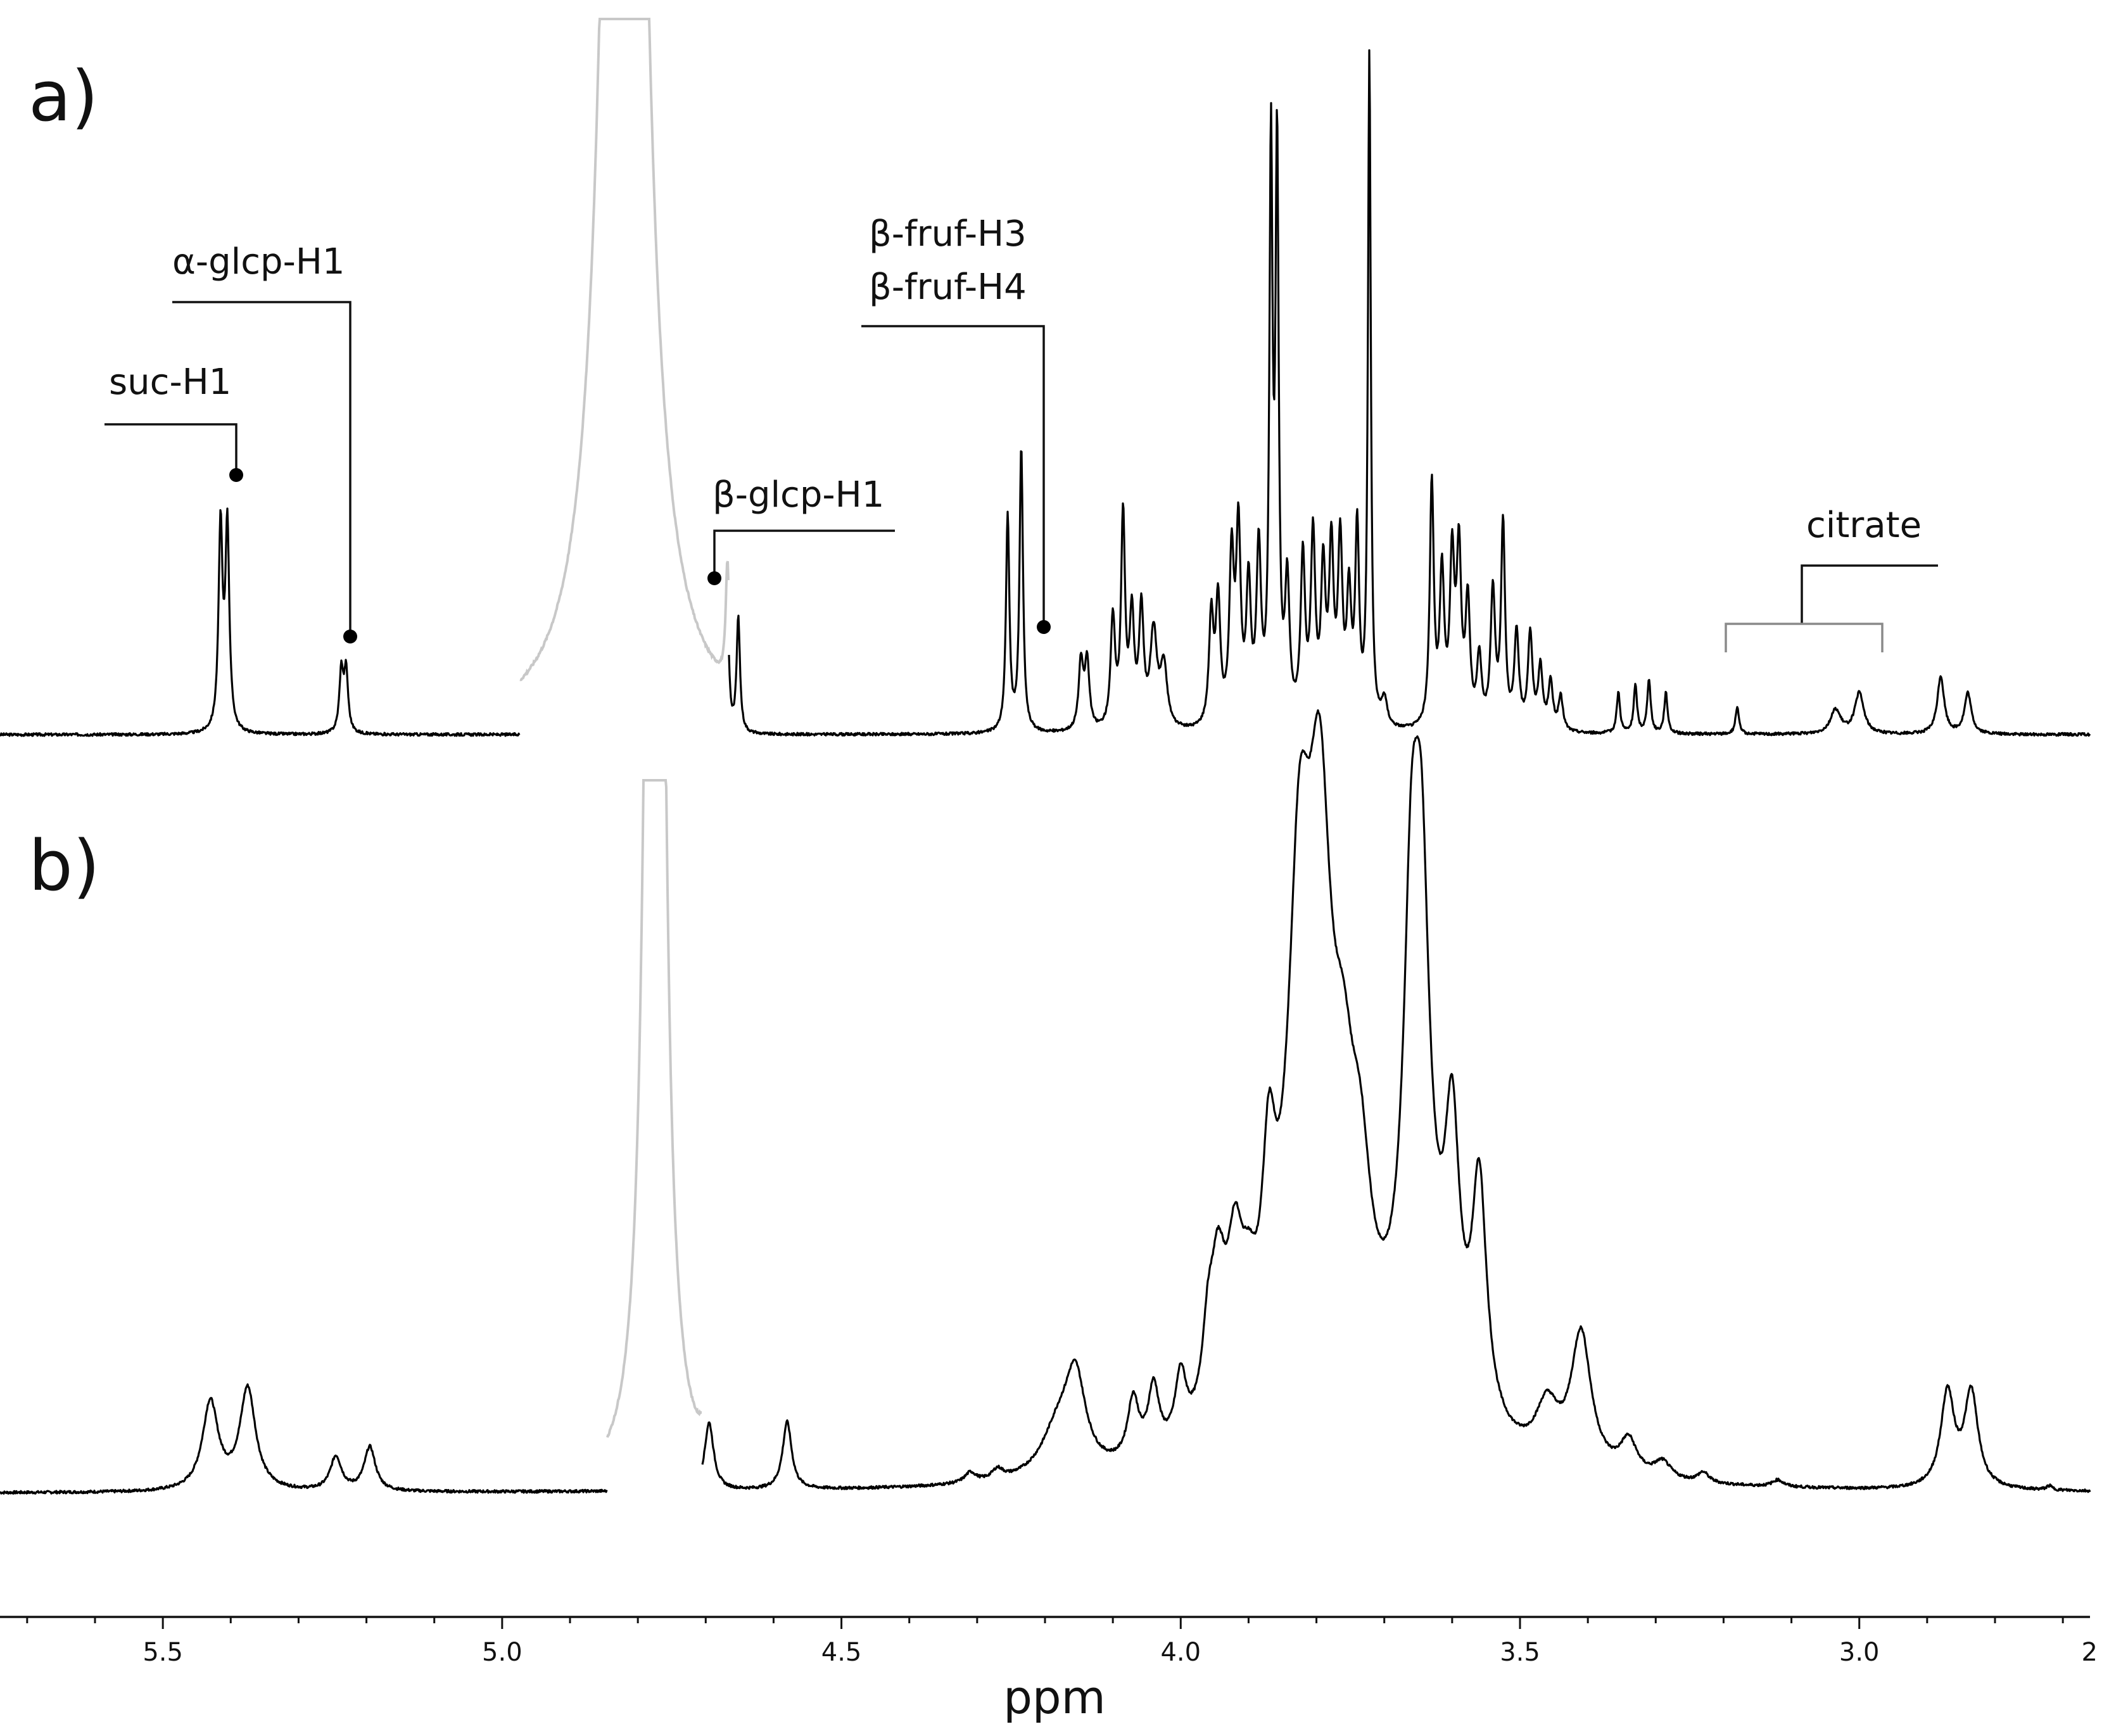 Image resolution: width=2109 pixels, height=1736 pixels. Describe the element at coordinates (502, 1652) in the screenshot. I see `x-axis-tick-label: 5.0` at that location.